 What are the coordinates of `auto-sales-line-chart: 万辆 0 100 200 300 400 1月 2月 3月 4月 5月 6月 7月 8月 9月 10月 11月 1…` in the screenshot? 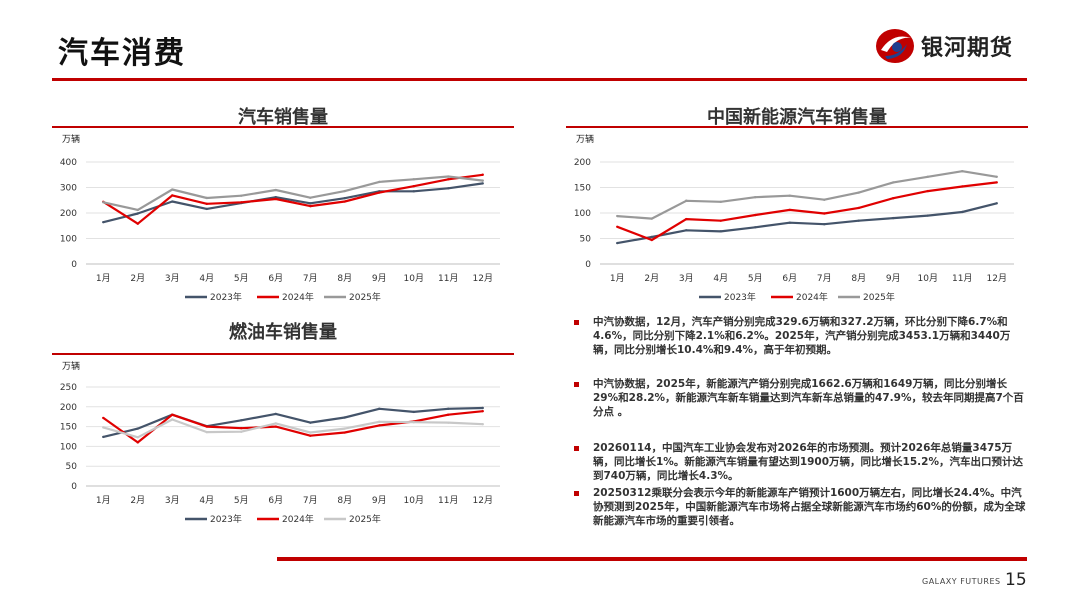 It's located at (280, 218).